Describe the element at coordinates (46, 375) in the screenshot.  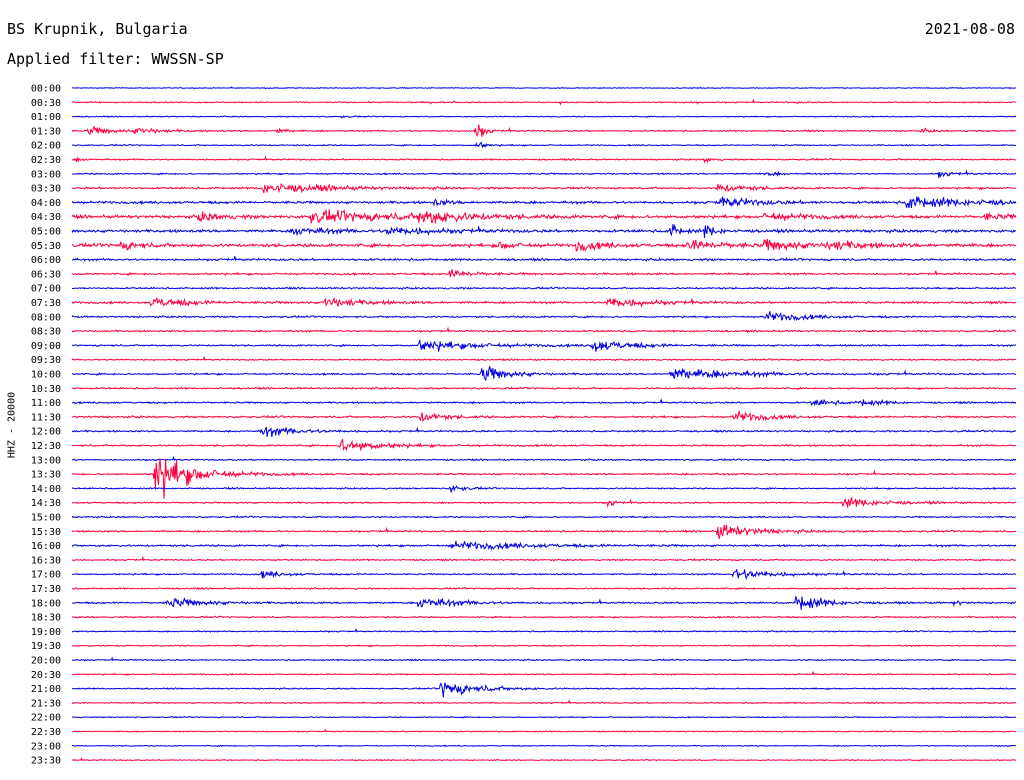
I see `time-label: 10:00` at that location.